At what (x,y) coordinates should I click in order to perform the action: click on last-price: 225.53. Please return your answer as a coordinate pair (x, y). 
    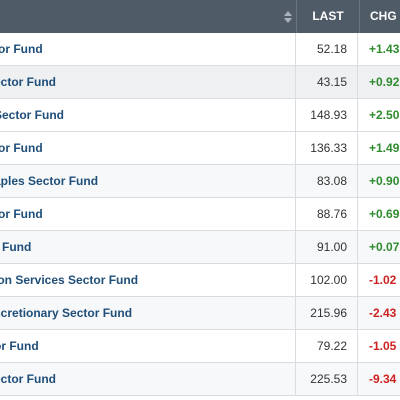
    Looking at the image, I should click on (327, 379).